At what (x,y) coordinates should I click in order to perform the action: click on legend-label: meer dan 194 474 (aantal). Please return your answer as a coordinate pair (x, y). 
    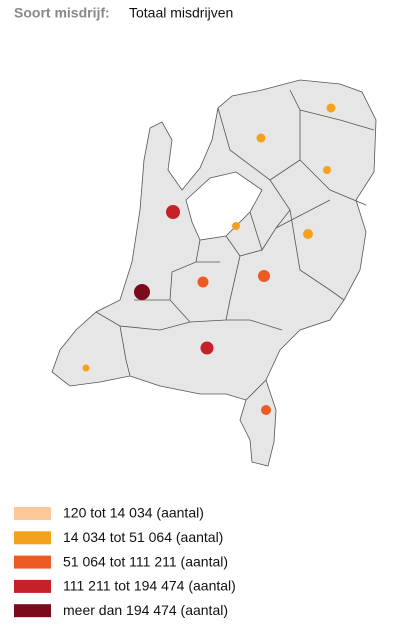
    Looking at the image, I should click on (145, 610).